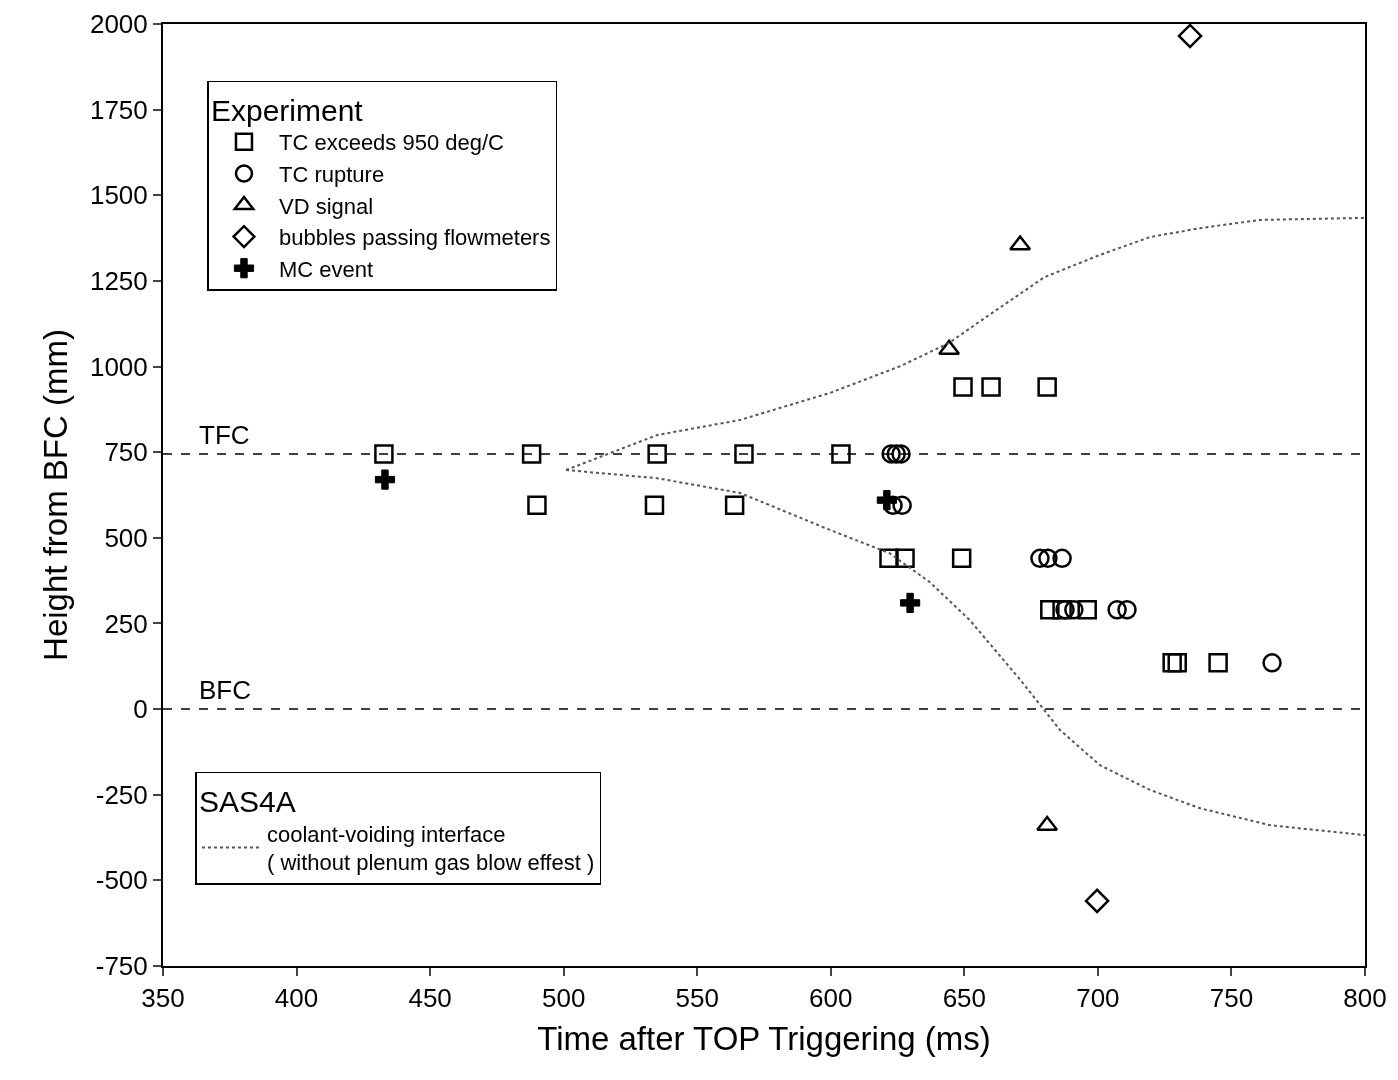 This screenshot has width=1398, height=1080. Describe the element at coordinates (247, 802) in the screenshot. I see `text: SAS4A` at that location.